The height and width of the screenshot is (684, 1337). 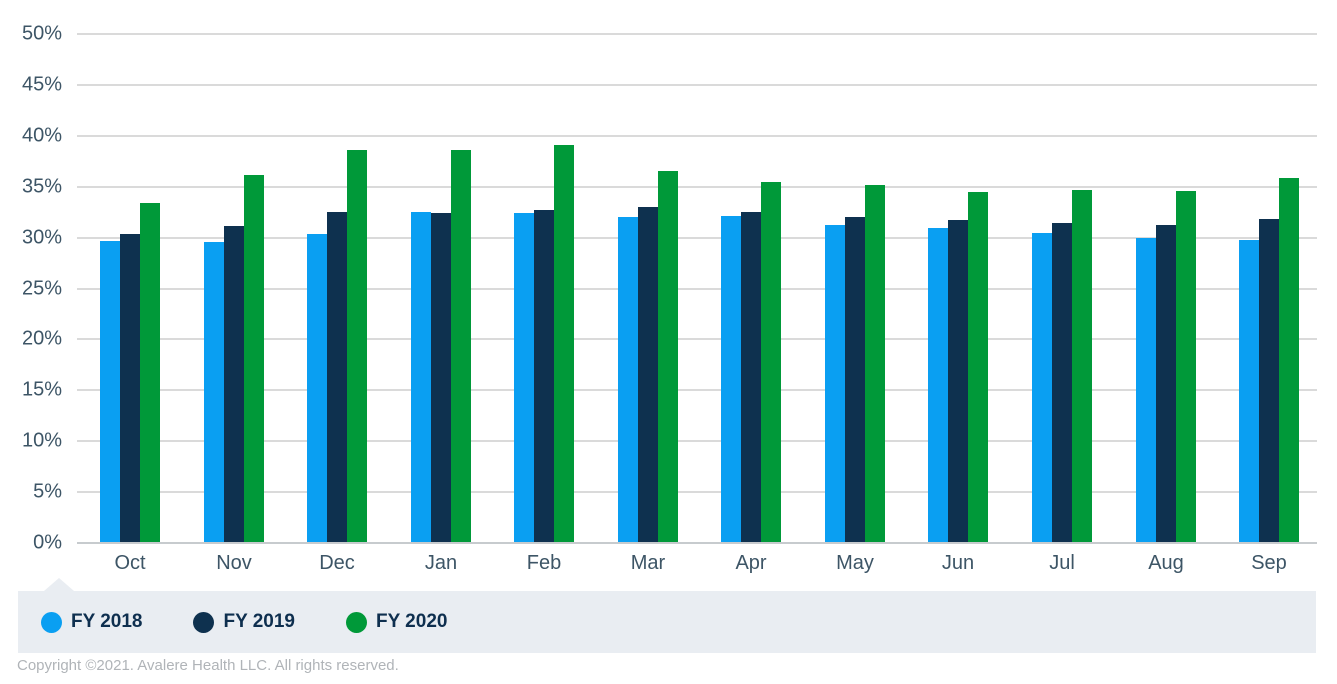 What do you see at coordinates (835, 383) in the screenshot?
I see `bar-fy-2018-may` at bounding box center [835, 383].